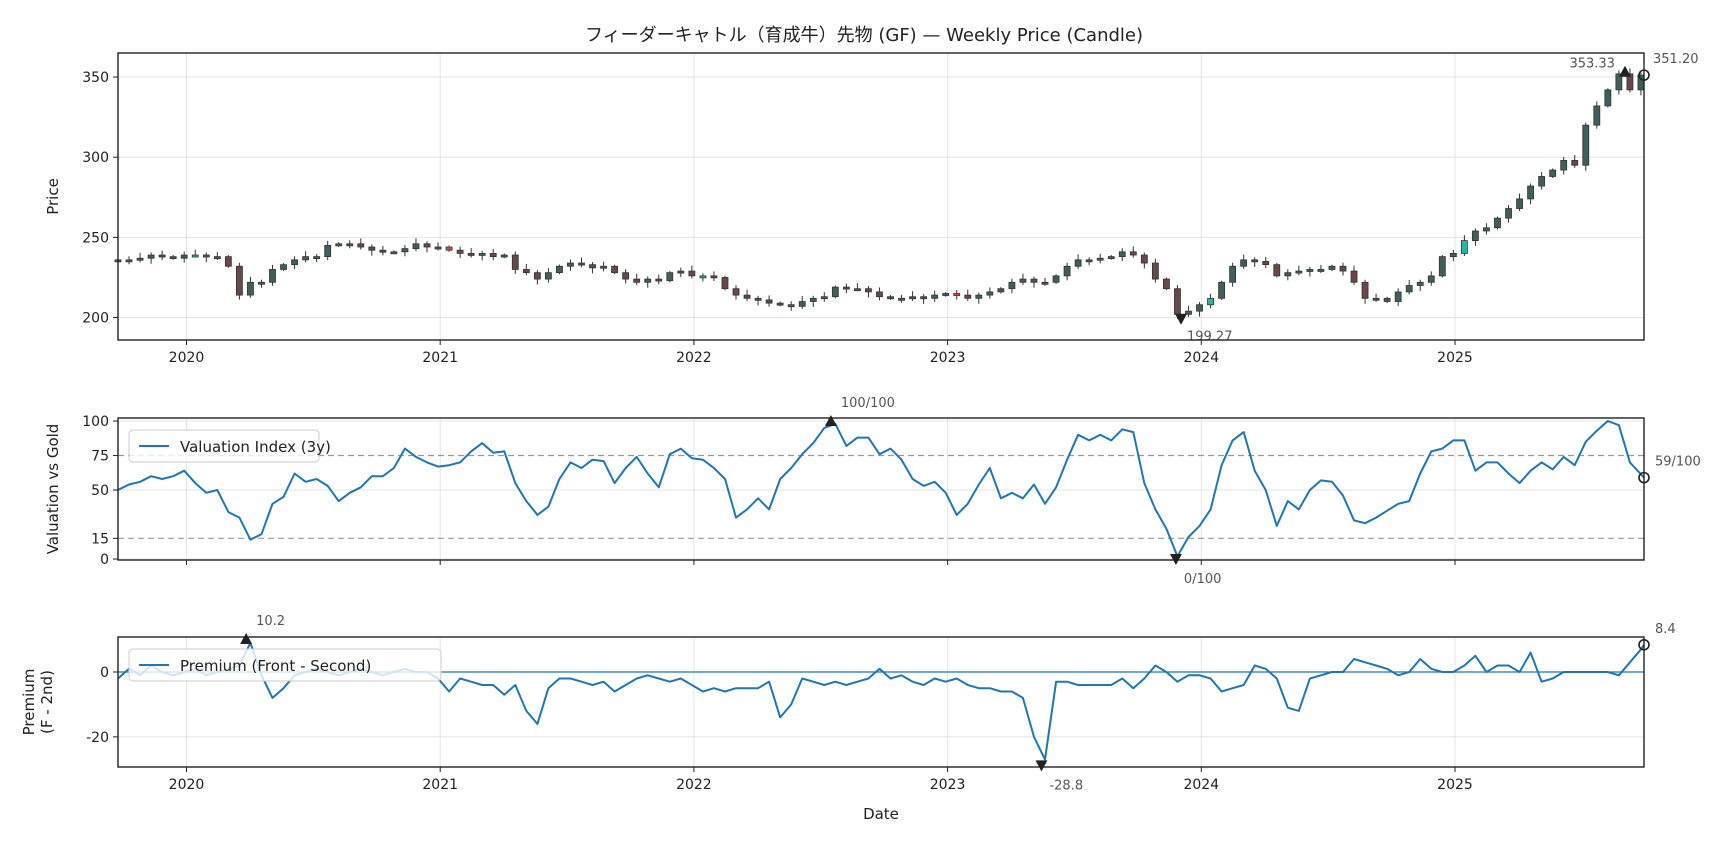 The image size is (1728, 853). Describe the element at coordinates (694, 358) in the screenshot. I see `x-tick-label: 2022` at that location.